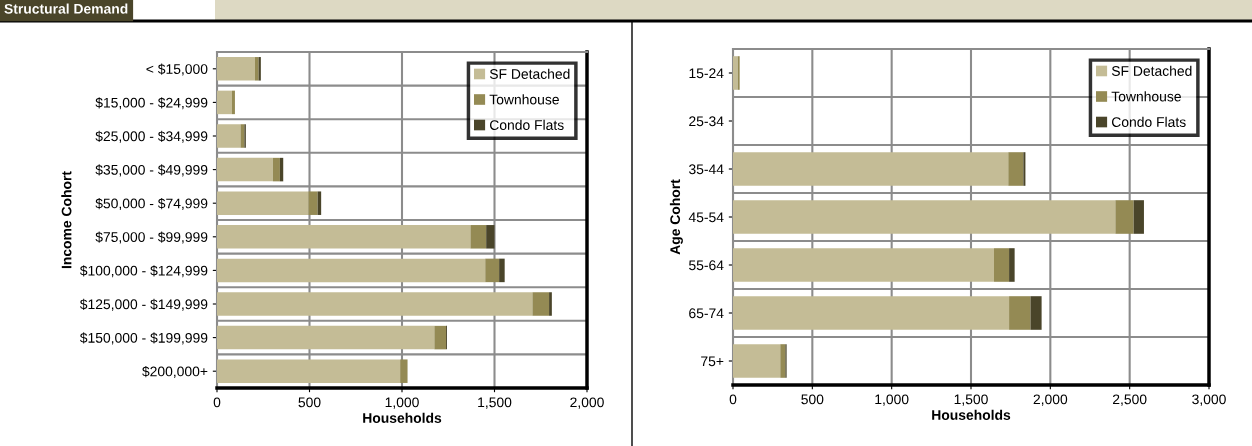  I want to click on y-tick-label: < $15,000, so click(177, 69).